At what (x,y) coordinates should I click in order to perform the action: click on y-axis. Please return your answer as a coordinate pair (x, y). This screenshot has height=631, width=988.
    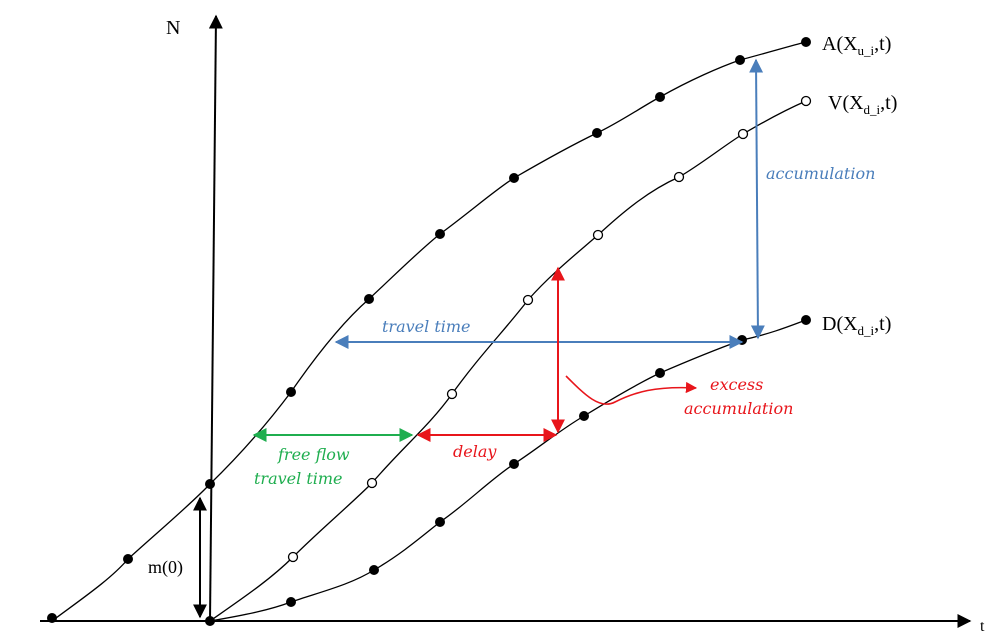
    Looking at the image, I should click on (215, 318).